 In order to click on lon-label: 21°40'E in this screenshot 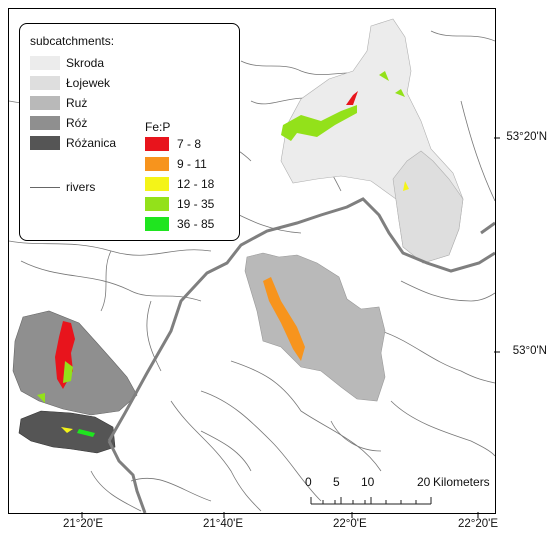, I will do `click(223, 524)`.